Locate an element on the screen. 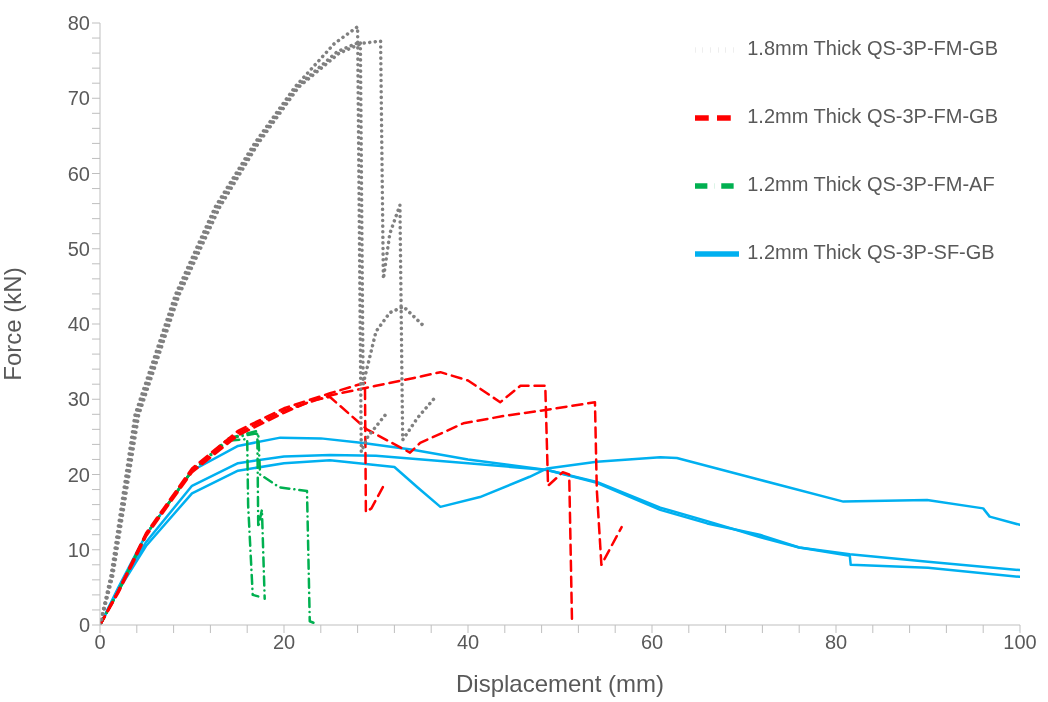 This screenshot has width=1048, height=702. x-tick-label: 20 is located at coordinates (284, 642).